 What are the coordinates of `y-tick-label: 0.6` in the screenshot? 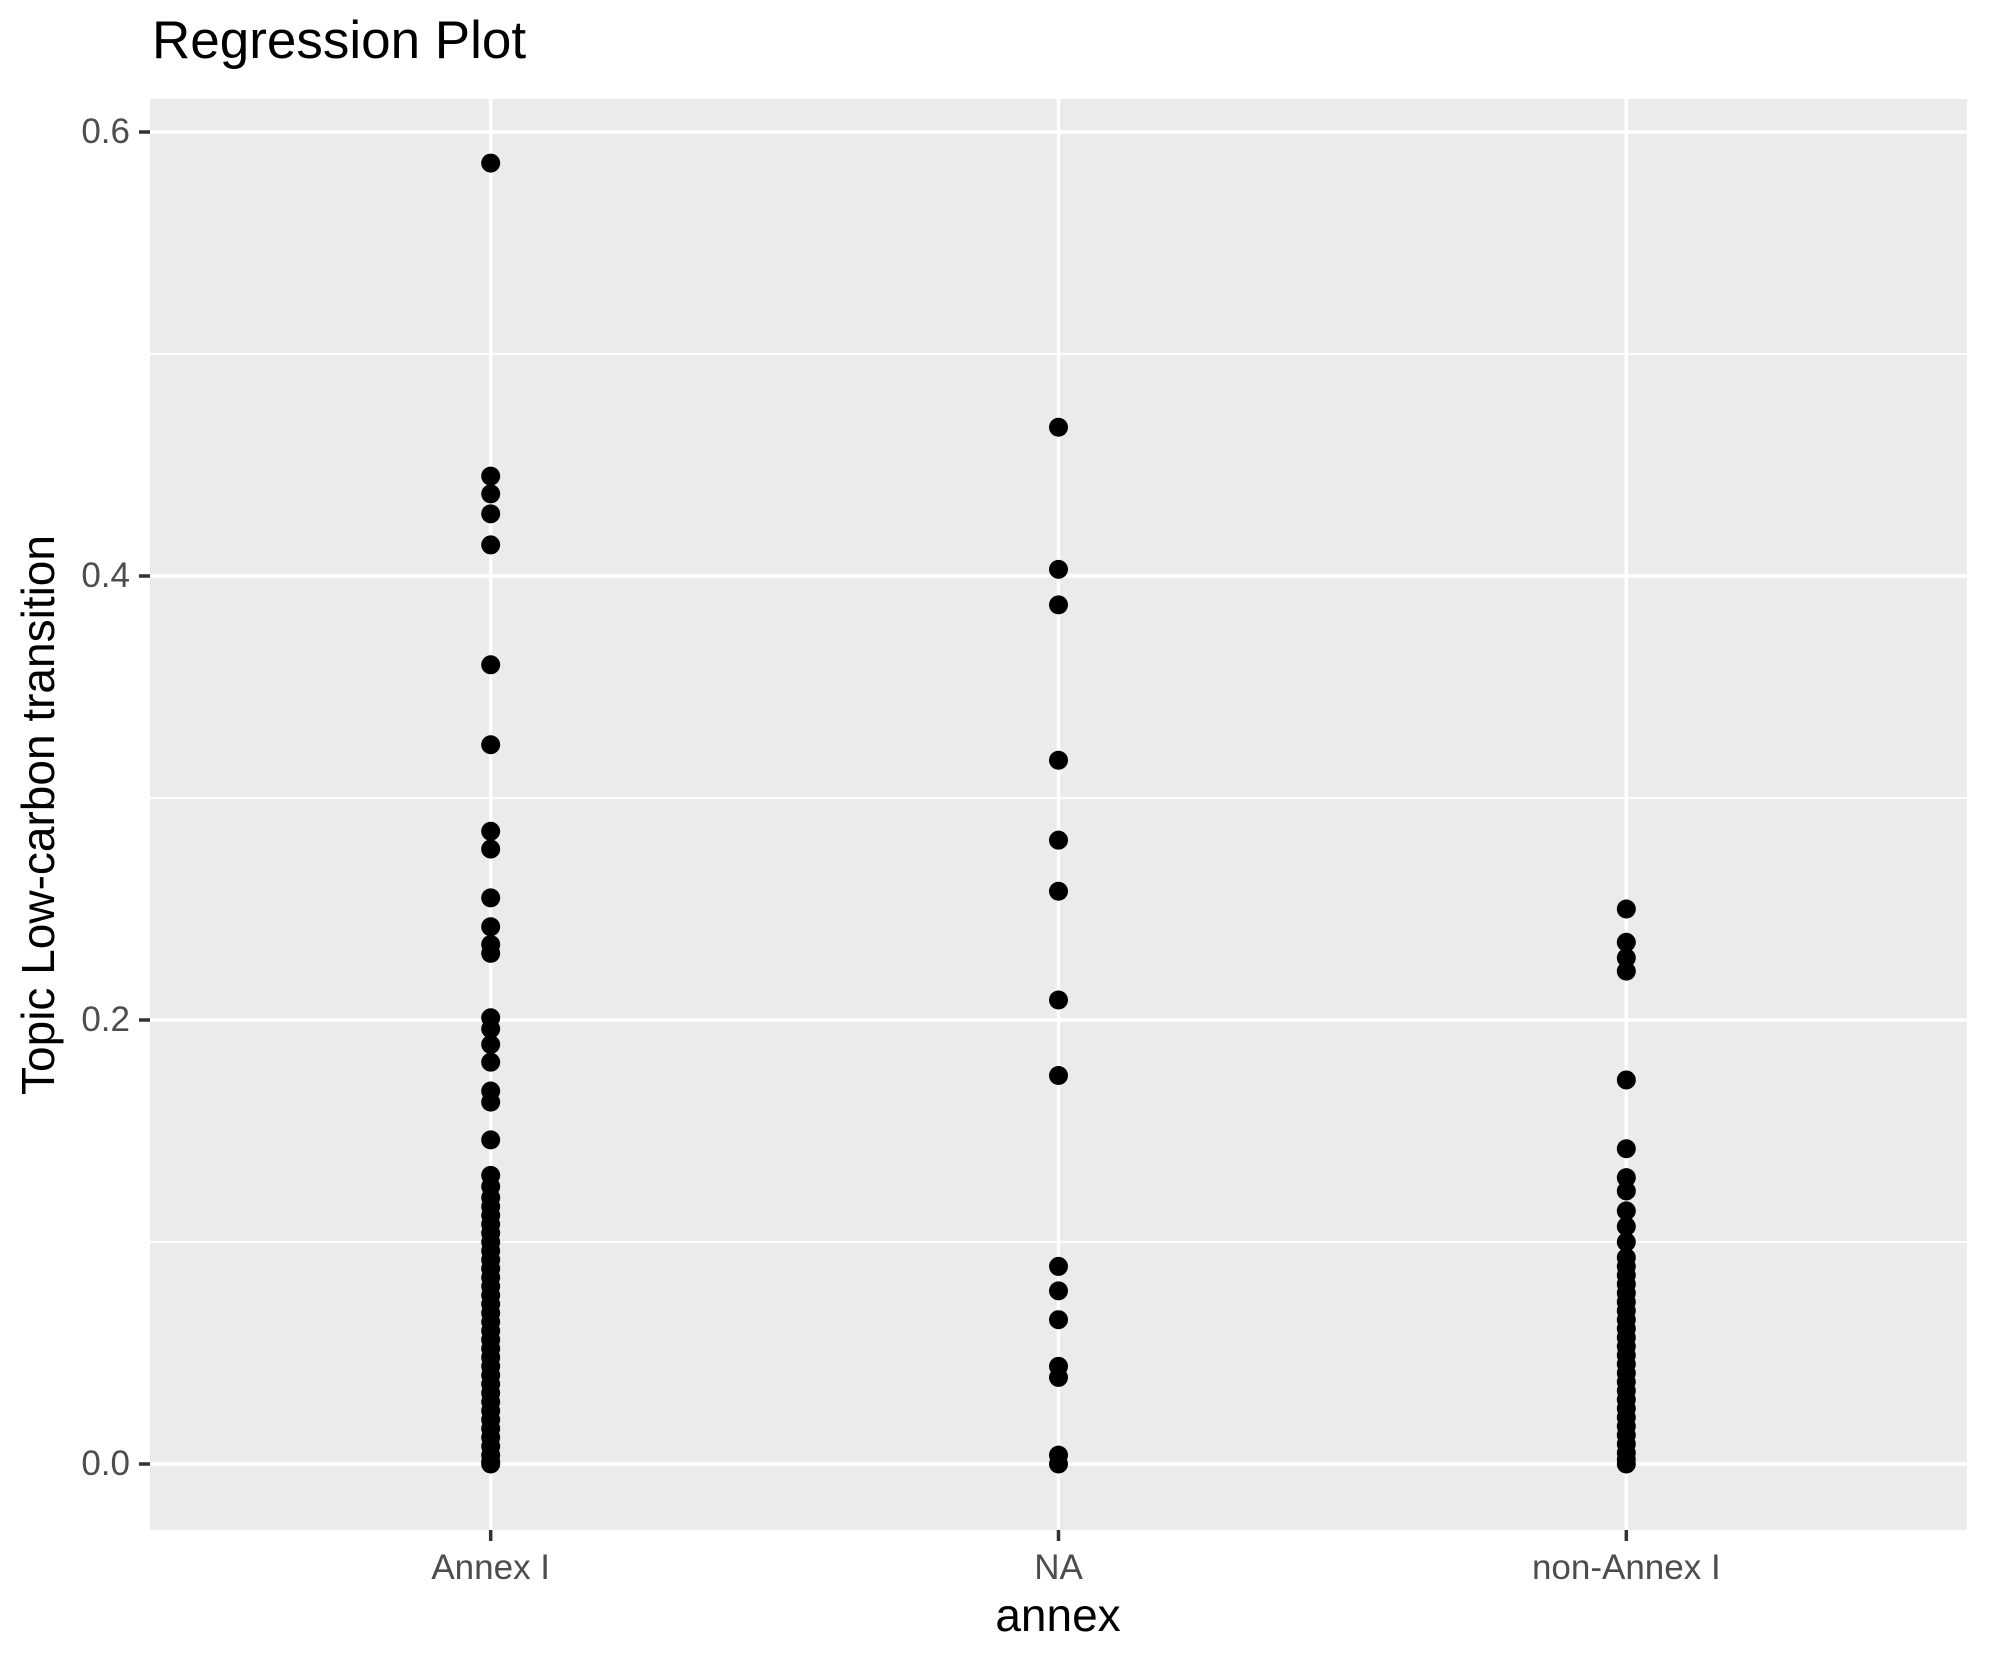 It's located at (105, 131).